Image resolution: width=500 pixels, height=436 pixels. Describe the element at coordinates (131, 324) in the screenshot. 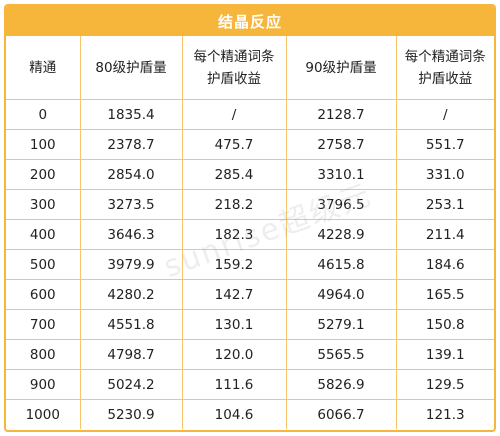

I see `cell-lv80-shield: 4551.8` at that location.